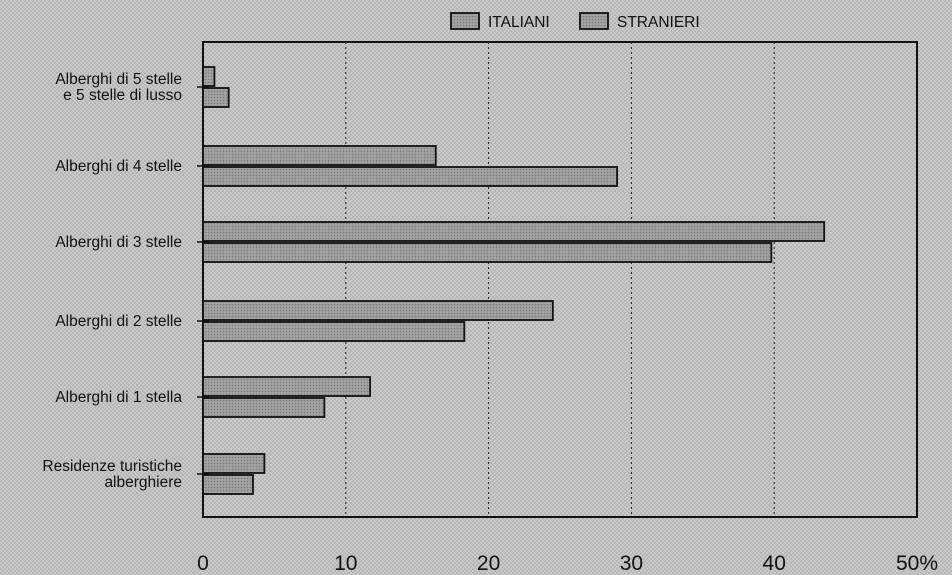 Image resolution: width=952 pixels, height=575 pixels. What do you see at coordinates (594, 21) in the screenshot?
I see `legend-swatch-stranieri` at bounding box center [594, 21].